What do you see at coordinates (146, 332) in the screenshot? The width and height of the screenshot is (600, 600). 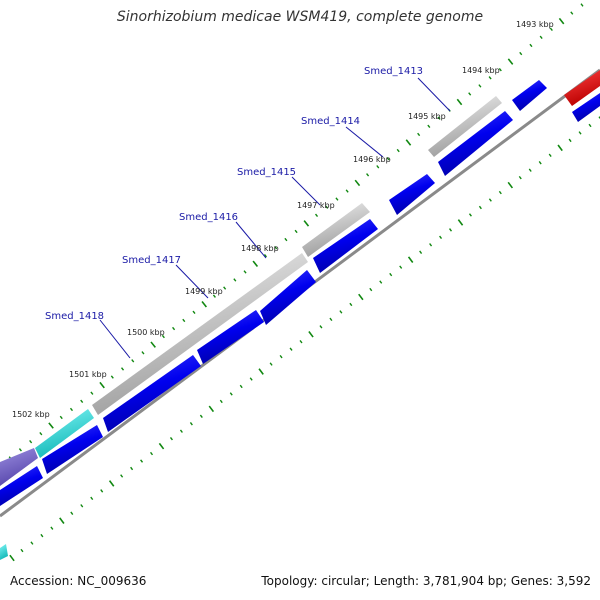 I see `kbp-label-1500: 1500 kbp` at bounding box center [146, 332].